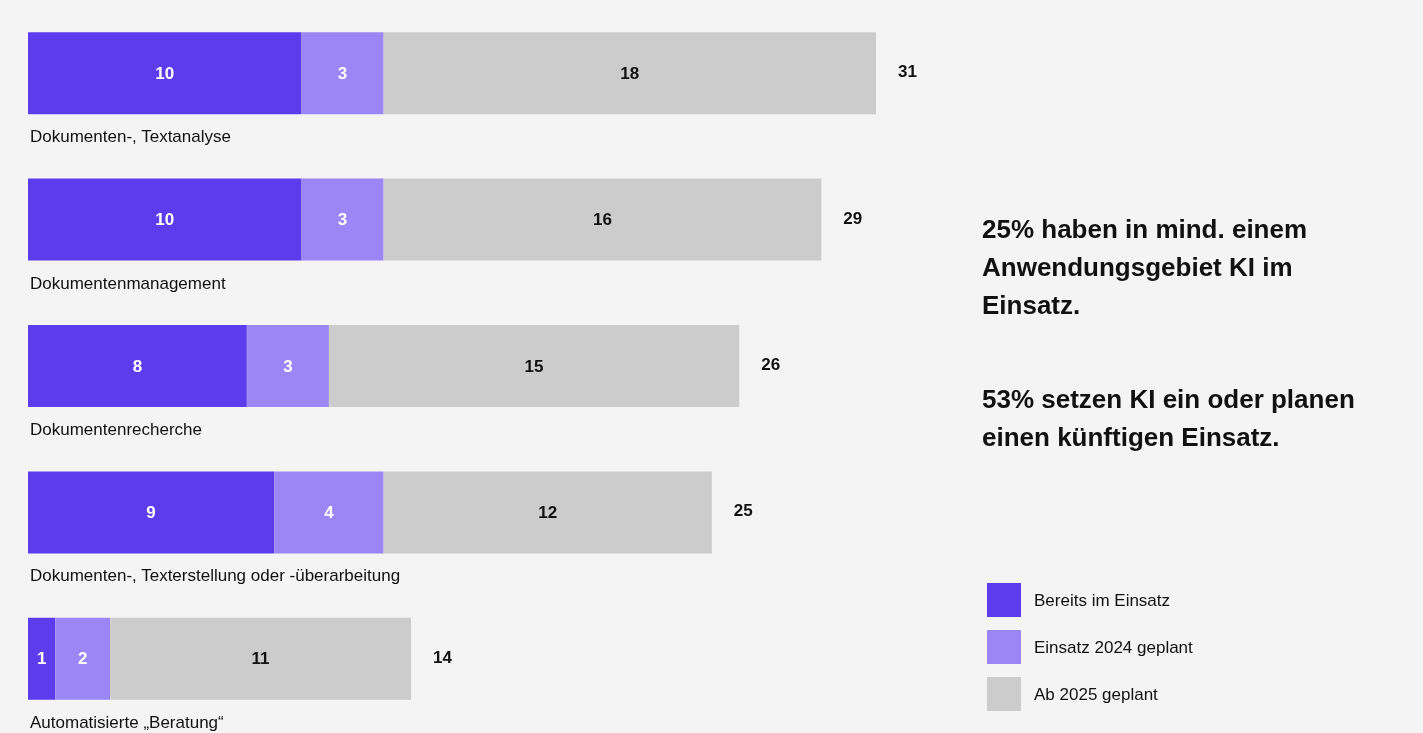  I want to click on data-label: 15, so click(534, 366).